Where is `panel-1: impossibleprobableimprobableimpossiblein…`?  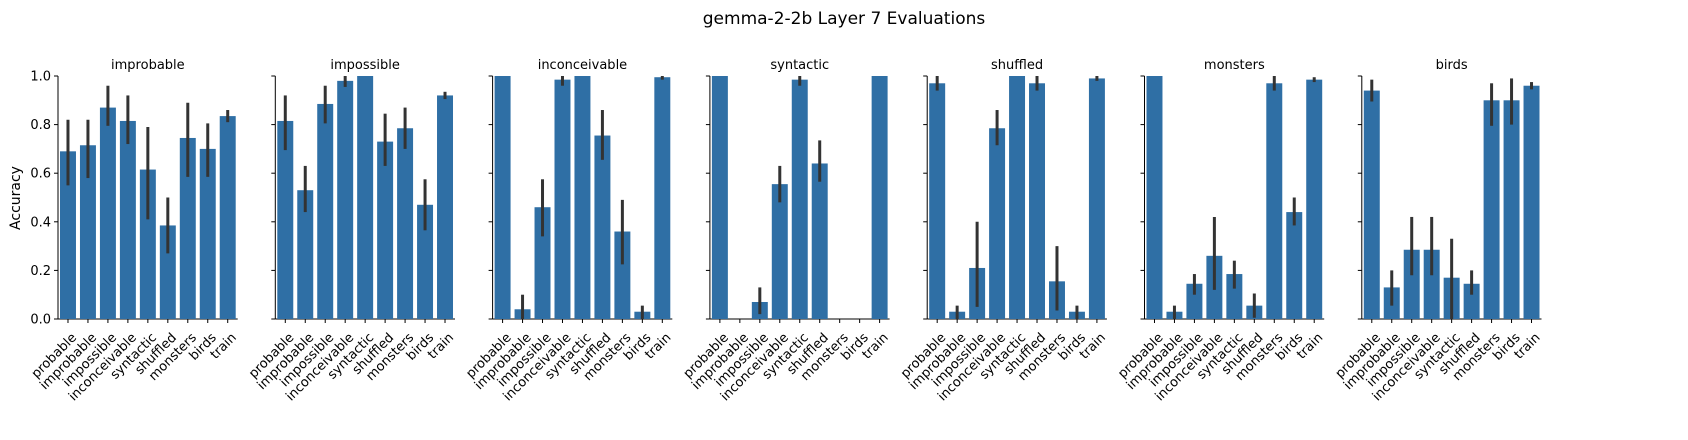
panel-1: impossibleprobableimprobableimpossiblein… is located at coordinates (351, 231).